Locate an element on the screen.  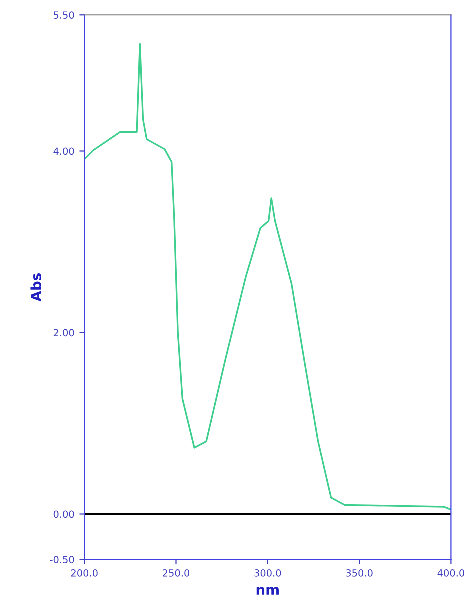
y-tick-label: 4.00 is located at coordinates (64, 152).